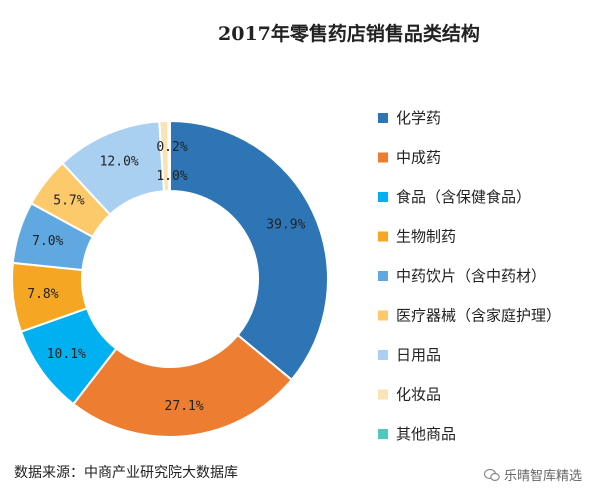  I want to click on slice-label-8: 1.0%, so click(171, 176).